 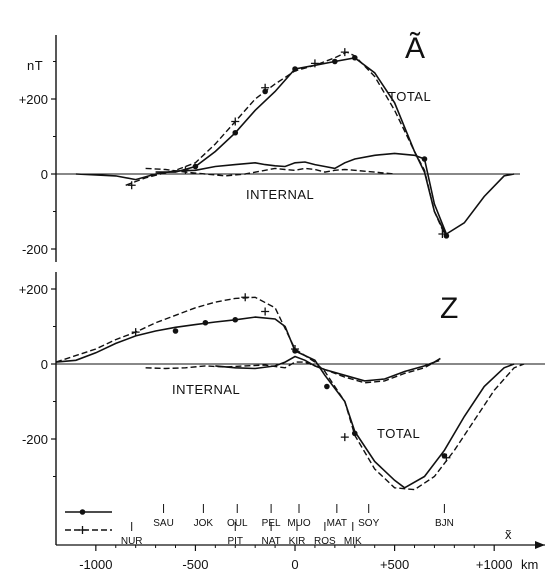 I want to click on station-label: BJN, so click(x=444, y=523).